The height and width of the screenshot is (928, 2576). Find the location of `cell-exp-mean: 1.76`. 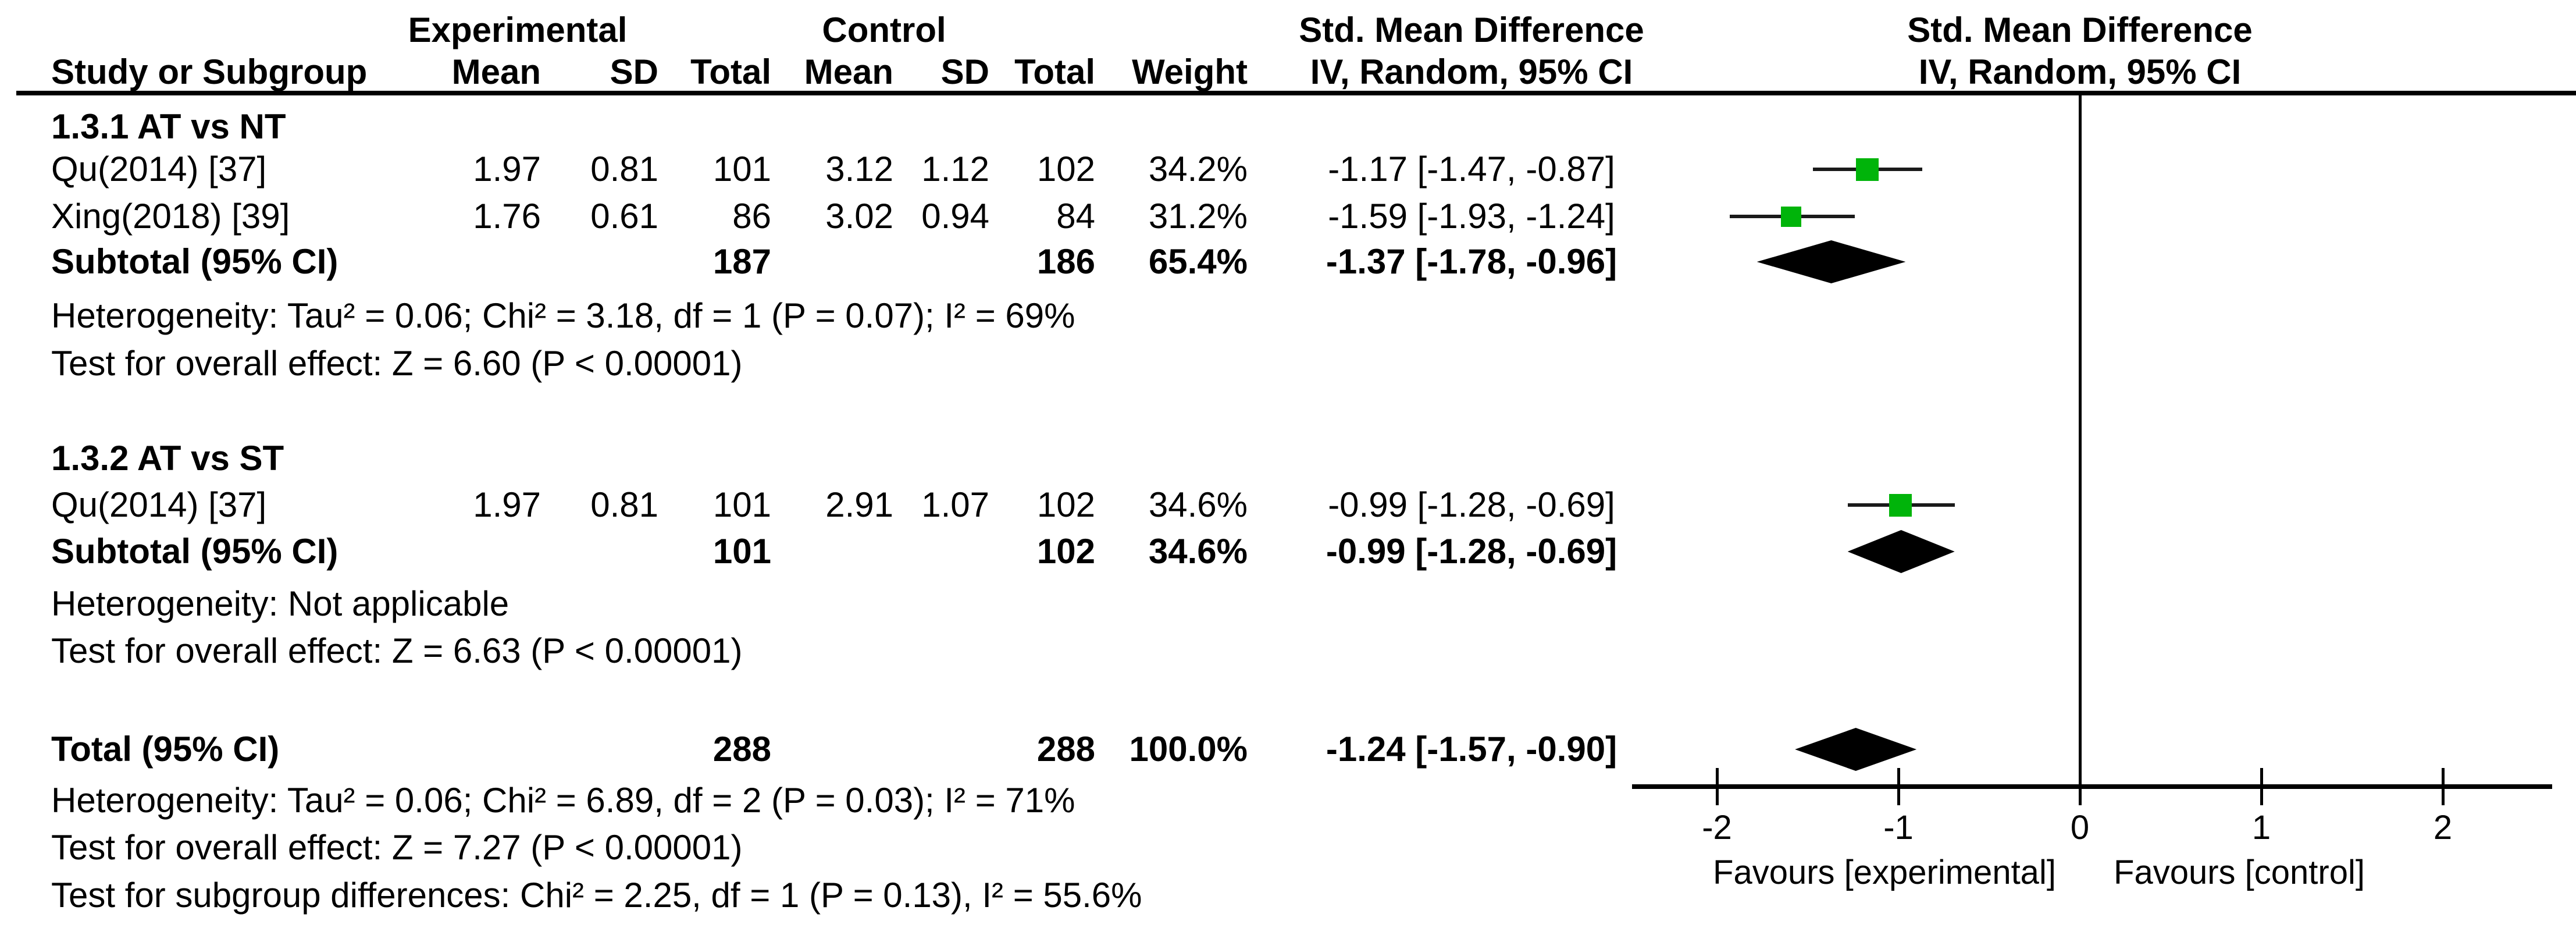

cell-exp-mean: 1.76 is located at coordinates (507, 216).